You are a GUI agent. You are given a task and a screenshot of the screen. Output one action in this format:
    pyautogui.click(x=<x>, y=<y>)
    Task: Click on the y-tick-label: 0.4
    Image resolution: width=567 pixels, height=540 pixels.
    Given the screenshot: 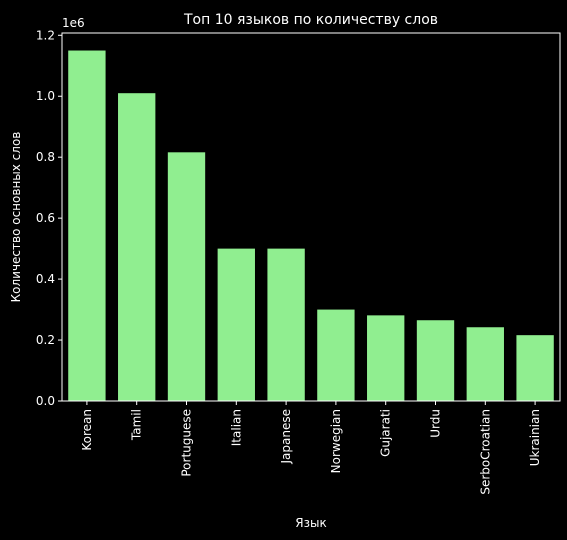 What is the action you would take?
    pyautogui.click(x=45, y=279)
    